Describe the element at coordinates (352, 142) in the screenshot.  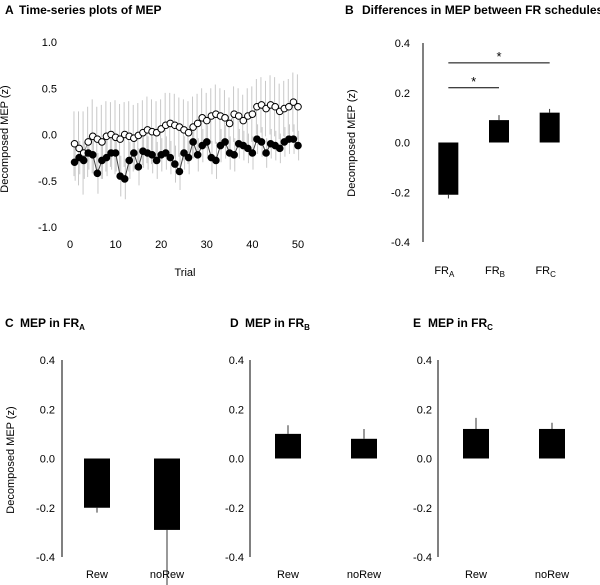
I see `panel-b-ylabel: Decomposed MEP (z)` at that location.